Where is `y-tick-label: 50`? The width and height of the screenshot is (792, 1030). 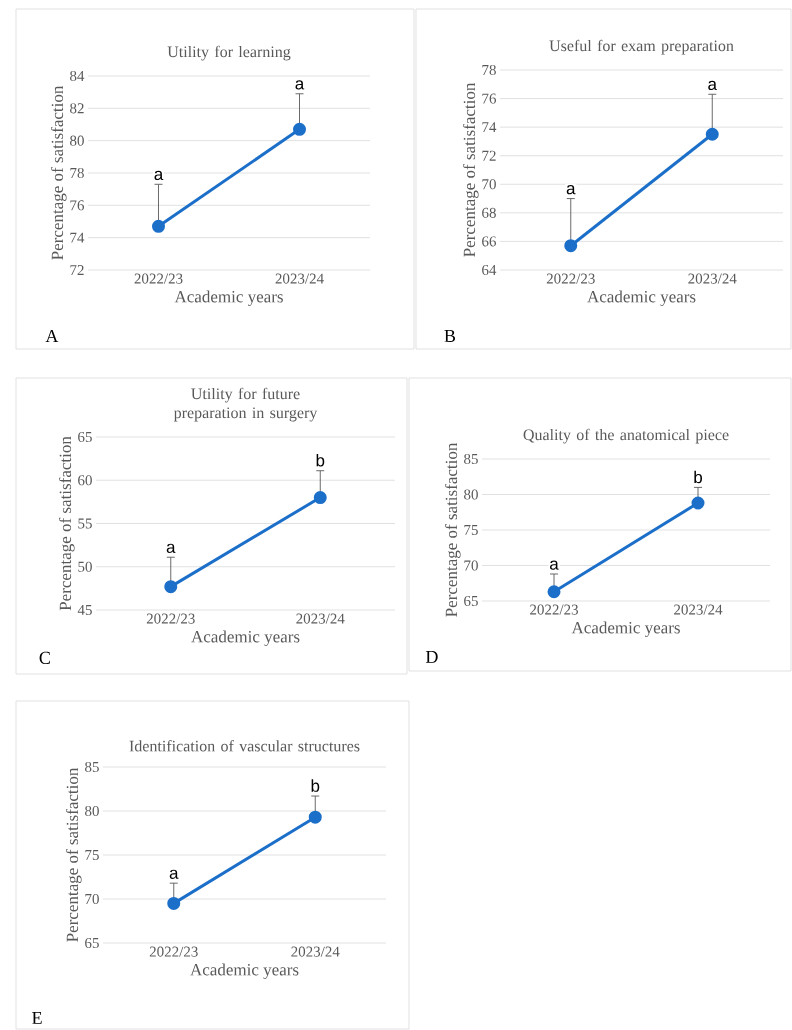 y-tick-label: 50 is located at coordinates (85, 566).